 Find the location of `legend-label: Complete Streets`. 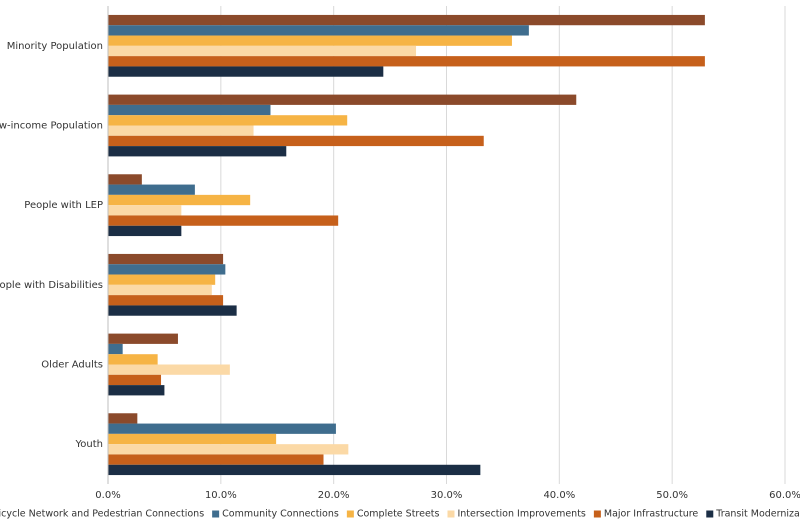

legend-label: Complete Streets is located at coordinates (398, 514).